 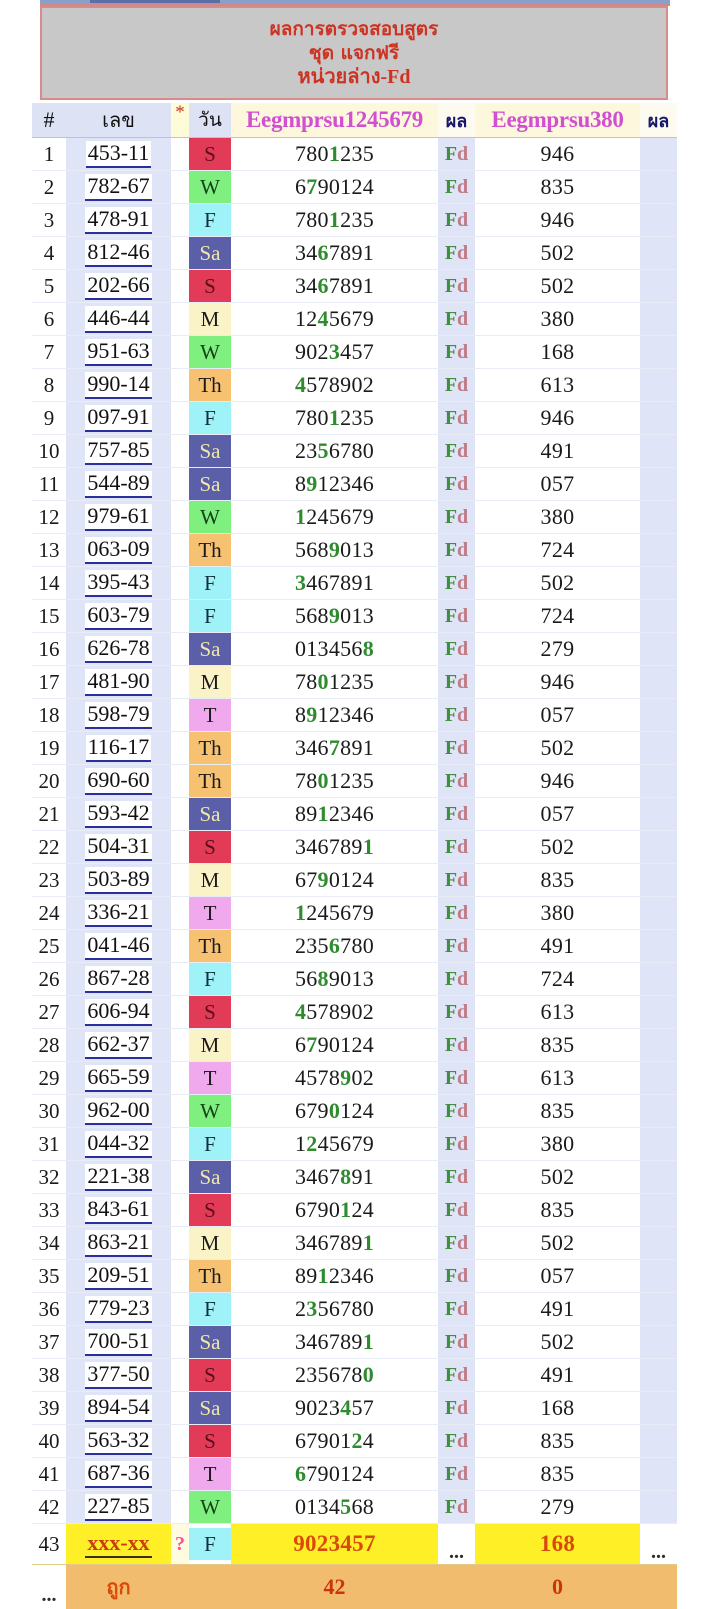 What do you see at coordinates (49, 1342) in the screenshot?
I see `row-index: 37` at bounding box center [49, 1342].